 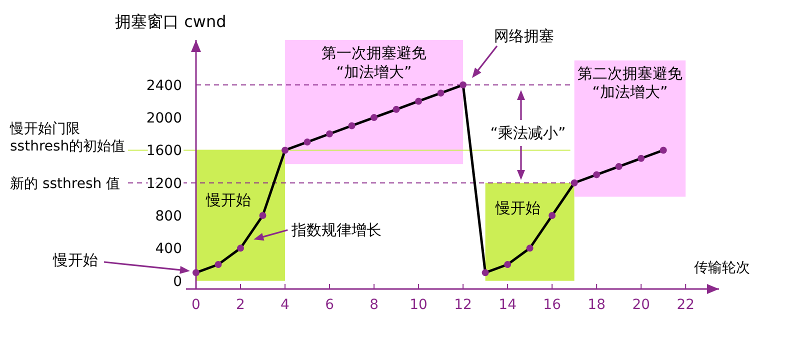 What do you see at coordinates (630, 128) in the screenshot?
I see `band: 第二次拥塞避免 “加法增大”` at bounding box center [630, 128].